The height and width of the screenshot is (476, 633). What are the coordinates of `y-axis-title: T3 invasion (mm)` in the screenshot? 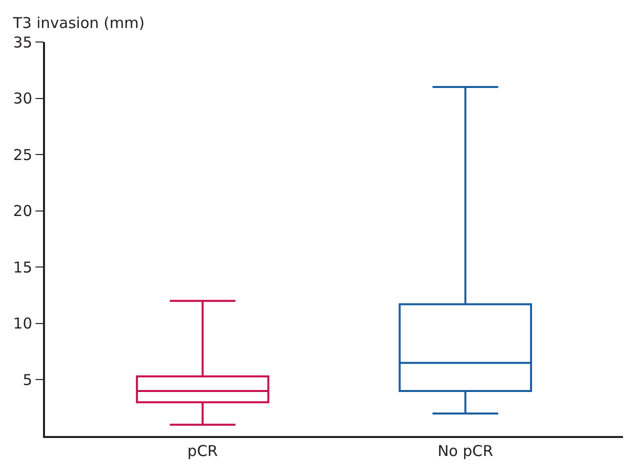 It's located at (78, 23).